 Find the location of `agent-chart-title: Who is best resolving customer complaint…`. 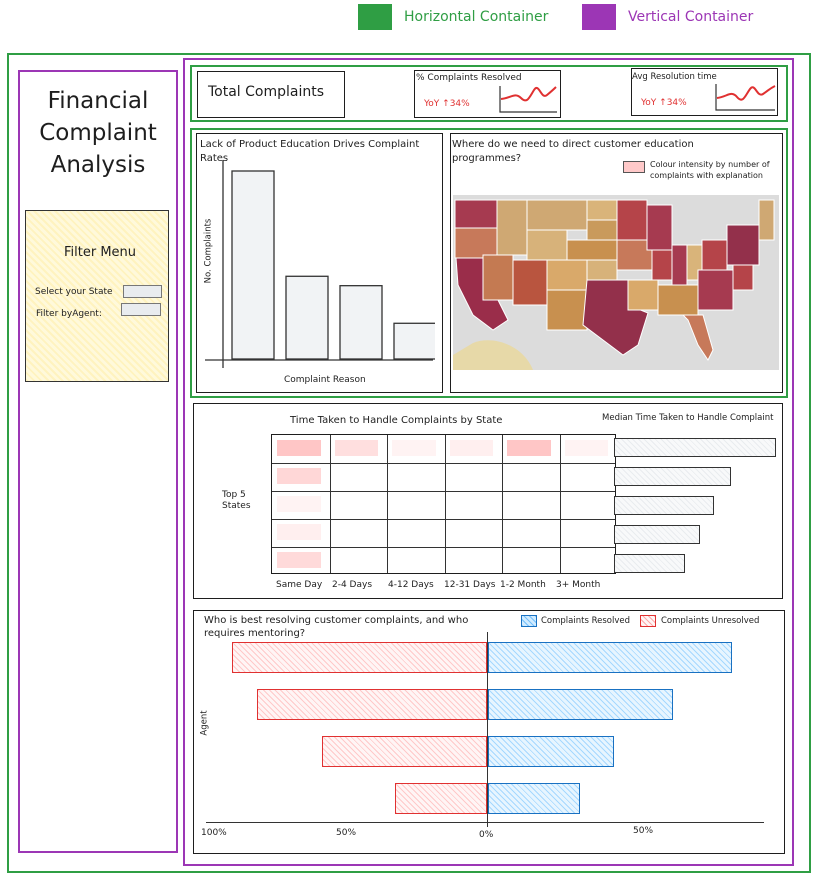

agent-chart-title: Who is best resolving customer complaint… is located at coordinates (336, 627).